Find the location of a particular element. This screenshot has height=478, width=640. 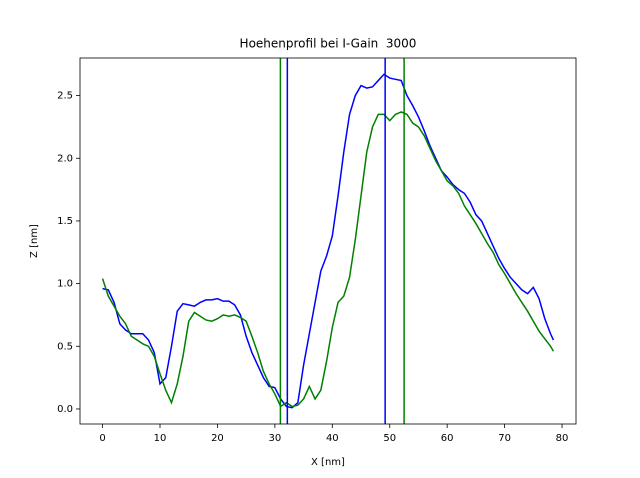

y-axis-label: Z [nm] is located at coordinates (34, 241).